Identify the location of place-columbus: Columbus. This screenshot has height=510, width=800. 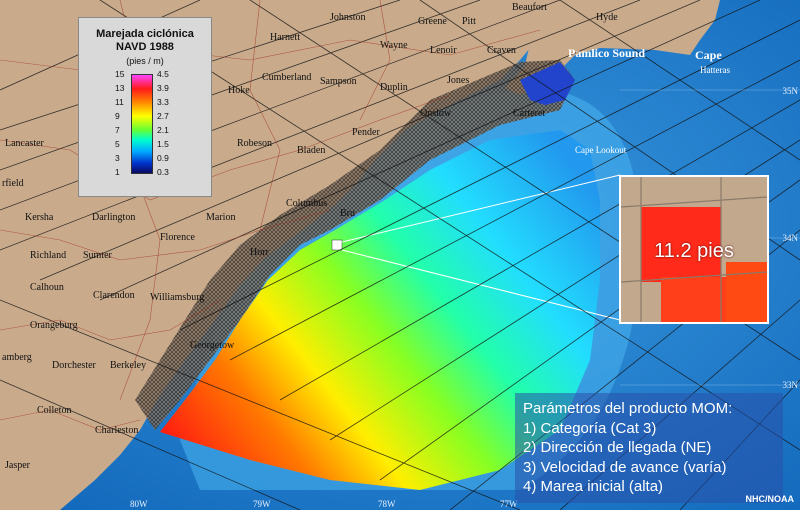
(307, 203).